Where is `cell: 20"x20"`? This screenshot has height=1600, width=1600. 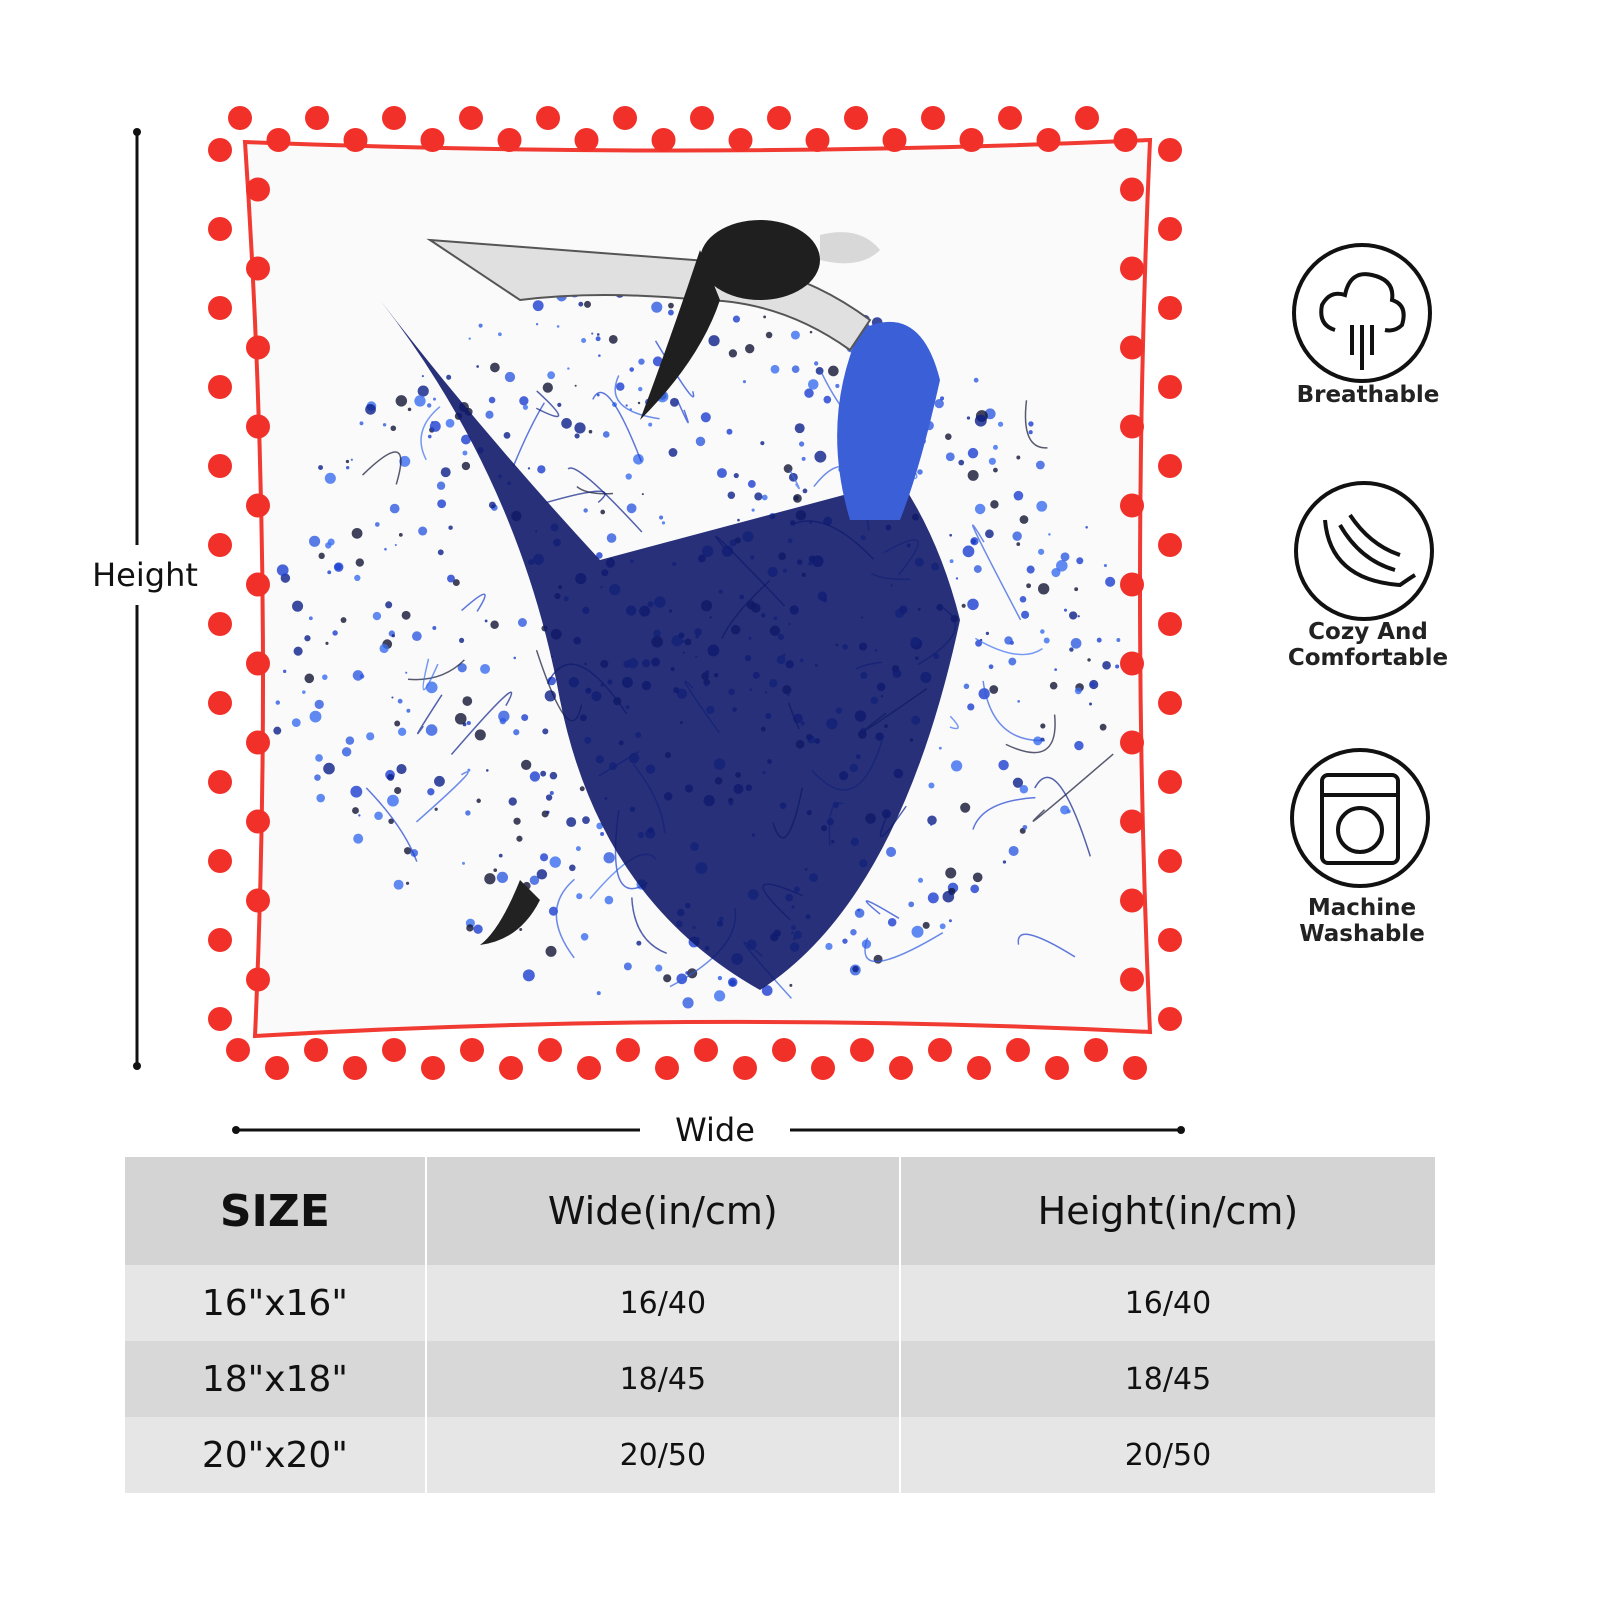
cell: 20"x20" is located at coordinates (275, 1455).